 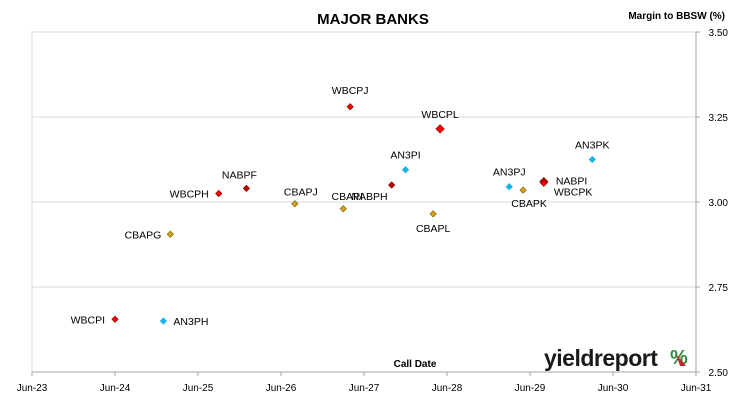 What do you see at coordinates (719, 203) in the screenshot?
I see `y-tick-label: 3.00` at bounding box center [719, 203].